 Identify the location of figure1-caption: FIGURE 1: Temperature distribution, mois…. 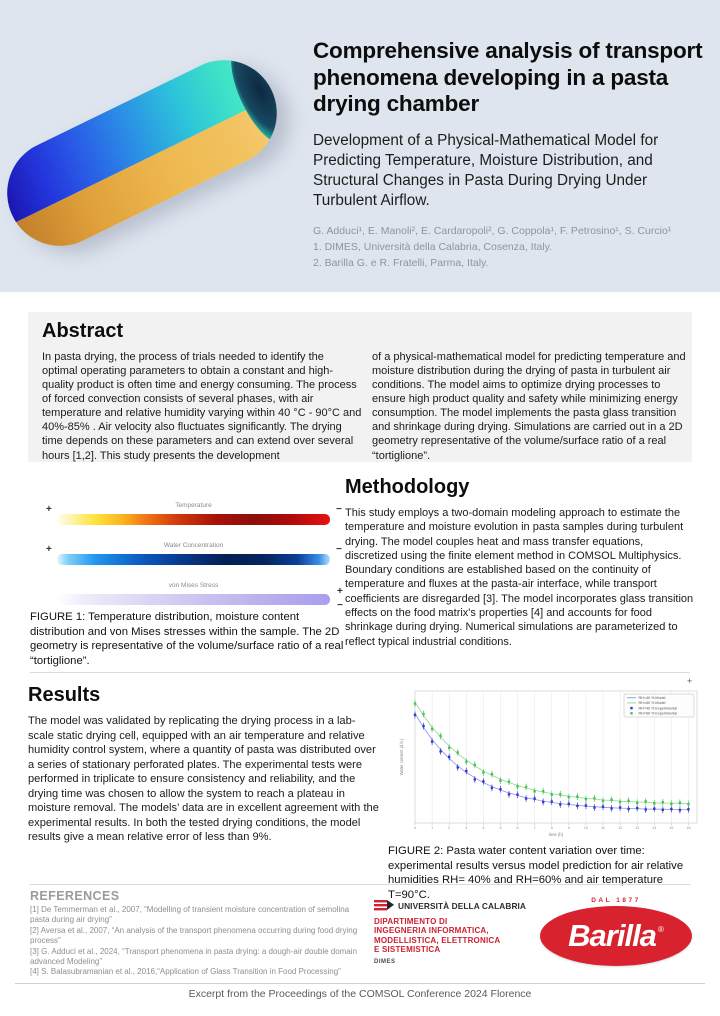
(187, 639).